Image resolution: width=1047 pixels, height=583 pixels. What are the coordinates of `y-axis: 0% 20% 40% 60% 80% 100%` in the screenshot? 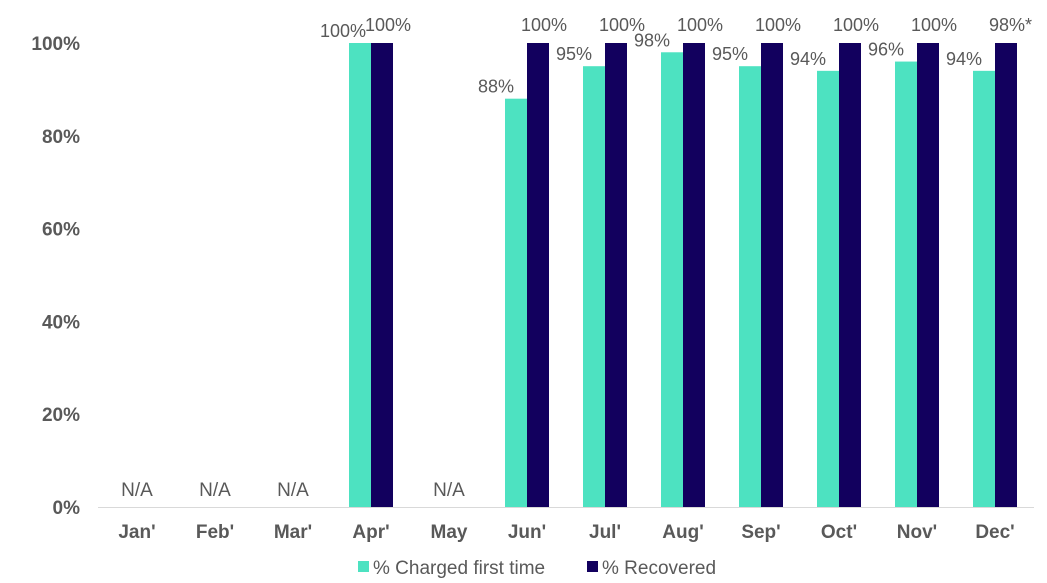 It's located at (55, 276).